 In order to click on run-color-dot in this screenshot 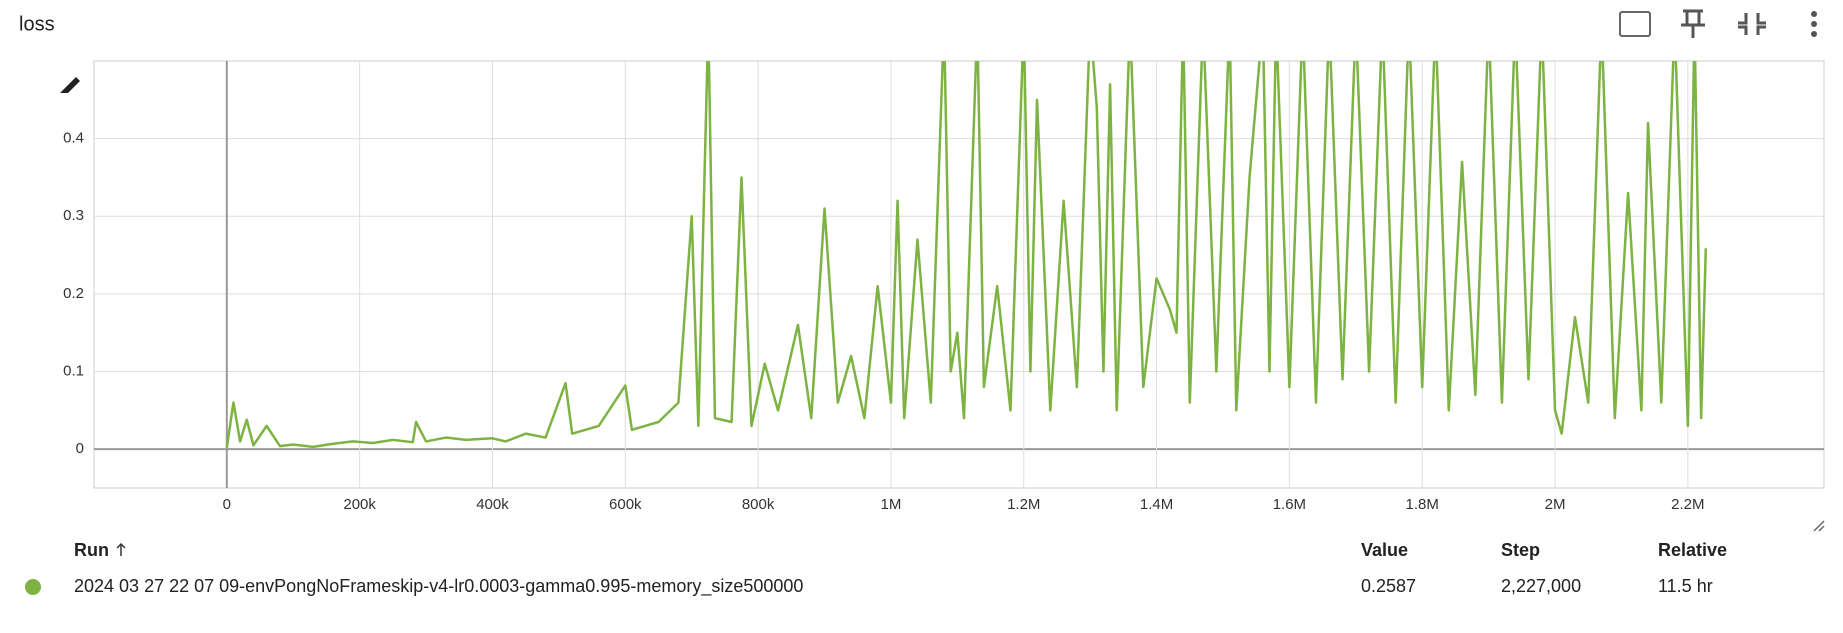, I will do `click(33, 587)`.